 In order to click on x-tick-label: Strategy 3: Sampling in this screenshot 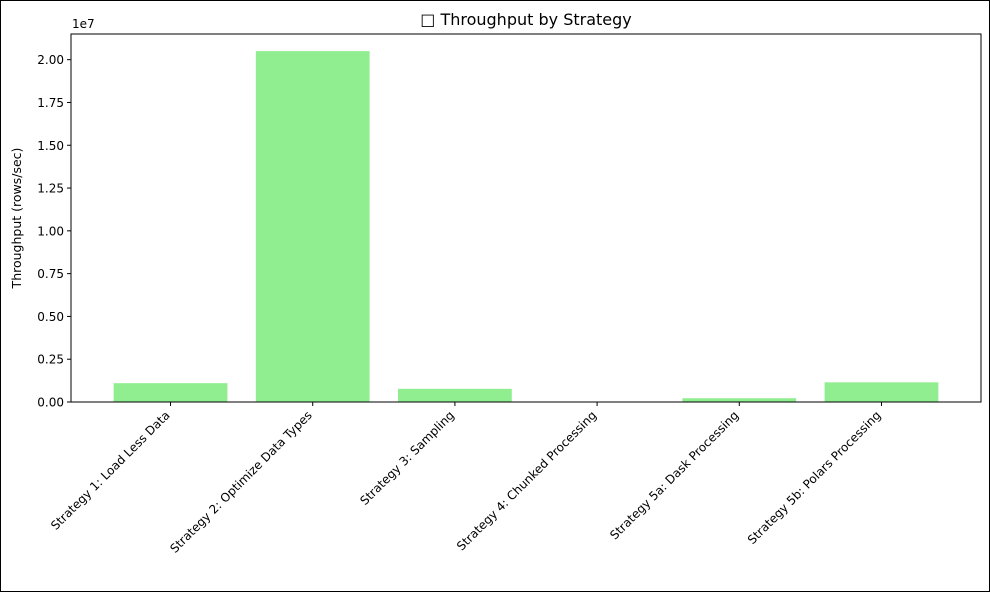, I will do `click(407, 458)`.